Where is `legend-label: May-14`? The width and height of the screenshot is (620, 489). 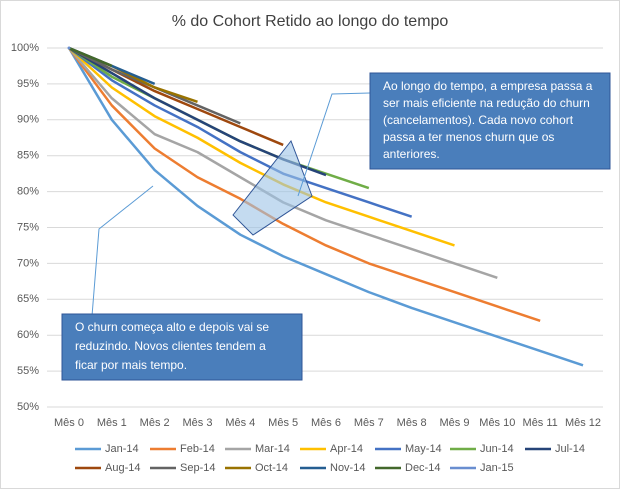
legend-label: May-14 is located at coordinates (423, 449).